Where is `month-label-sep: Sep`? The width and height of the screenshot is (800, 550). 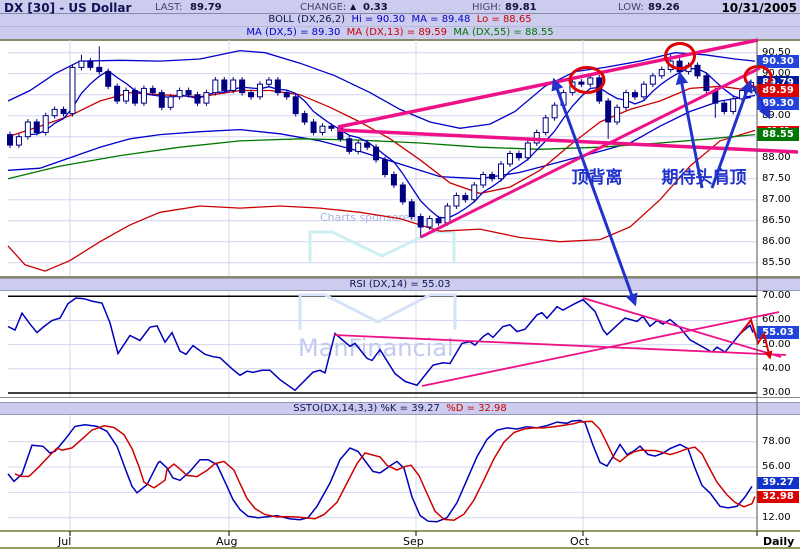
month-label-sep: Sep is located at coordinates (413, 541).